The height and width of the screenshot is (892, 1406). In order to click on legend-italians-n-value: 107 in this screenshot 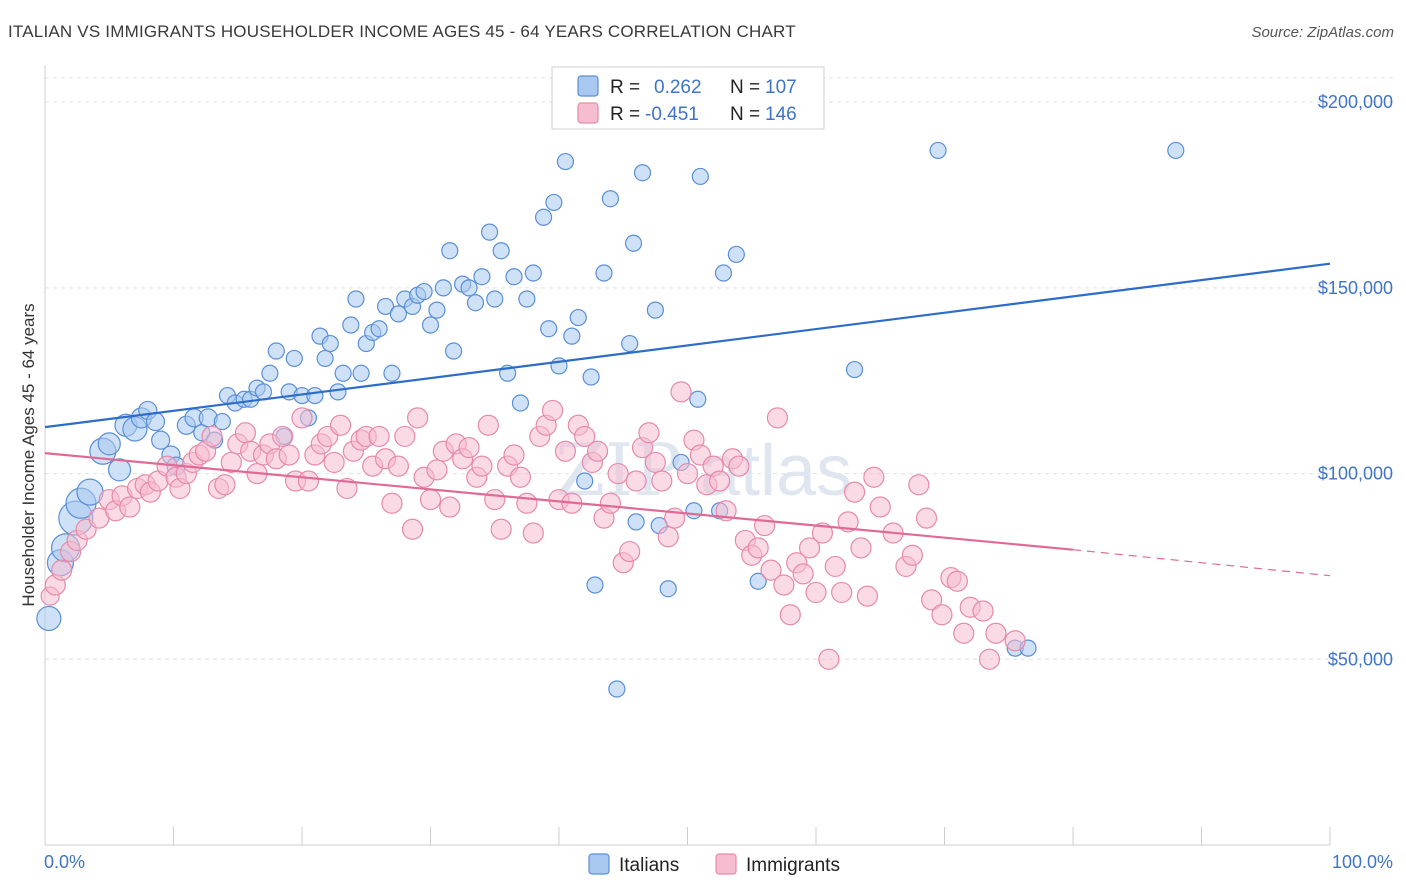, I will do `click(781, 87)`.